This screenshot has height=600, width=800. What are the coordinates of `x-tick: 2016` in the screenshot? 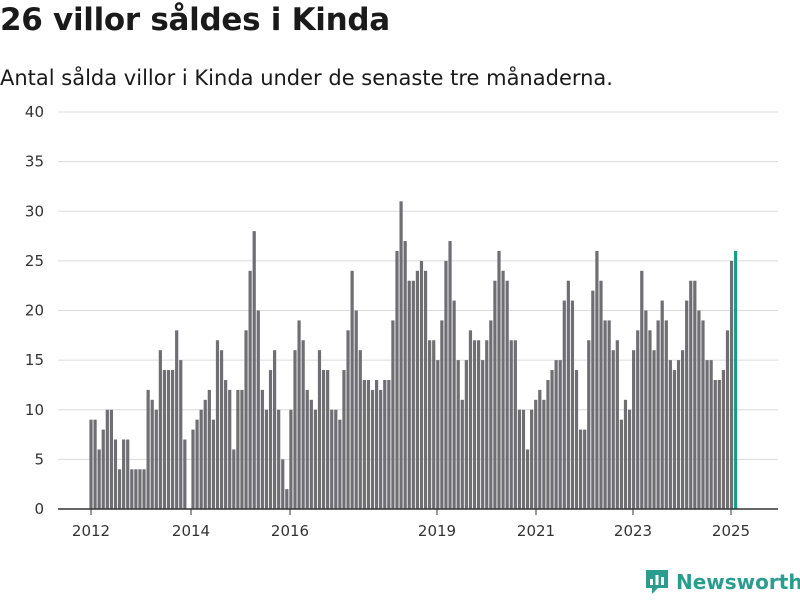 It's located at (290, 524).